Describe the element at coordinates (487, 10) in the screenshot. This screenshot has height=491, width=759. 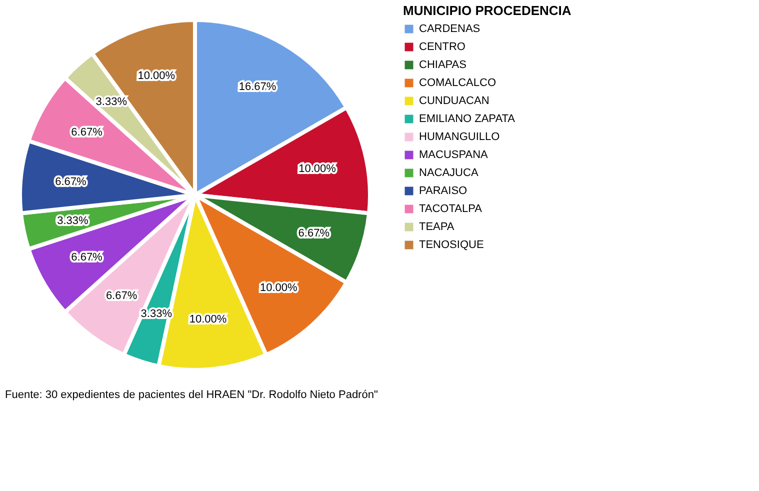
I see `legend-title: MUNICIPIO PROCEDENCIA` at that location.